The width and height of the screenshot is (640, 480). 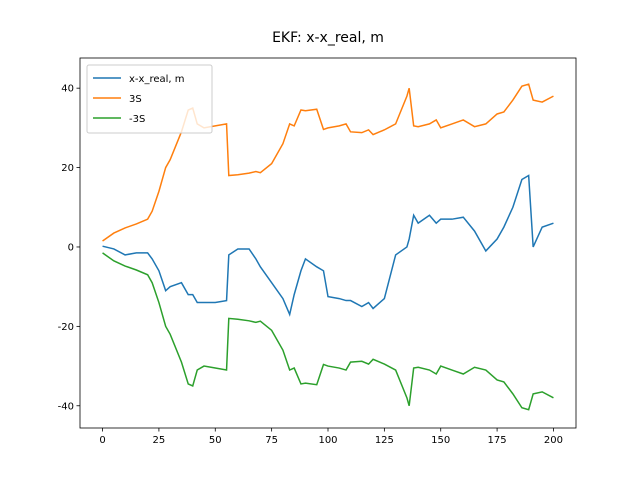 I want to click on x-tick-label: 50, so click(x=215, y=440).